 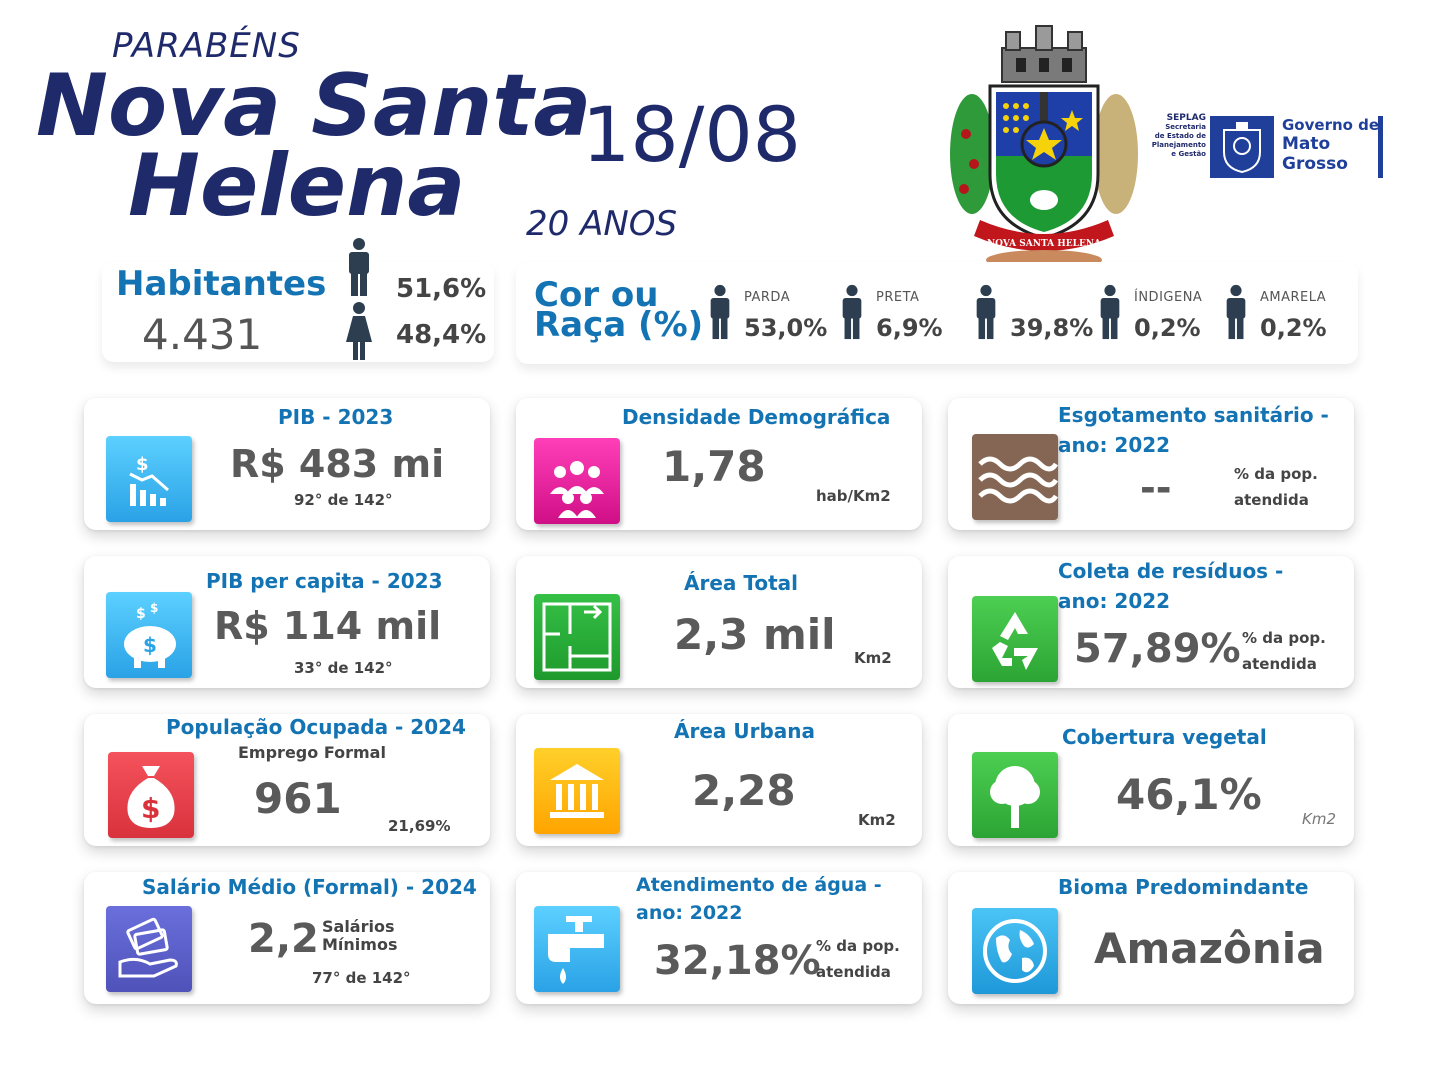 I want to click on residuos-title-line1: Coleta de resíduos -, so click(x=1171, y=571).